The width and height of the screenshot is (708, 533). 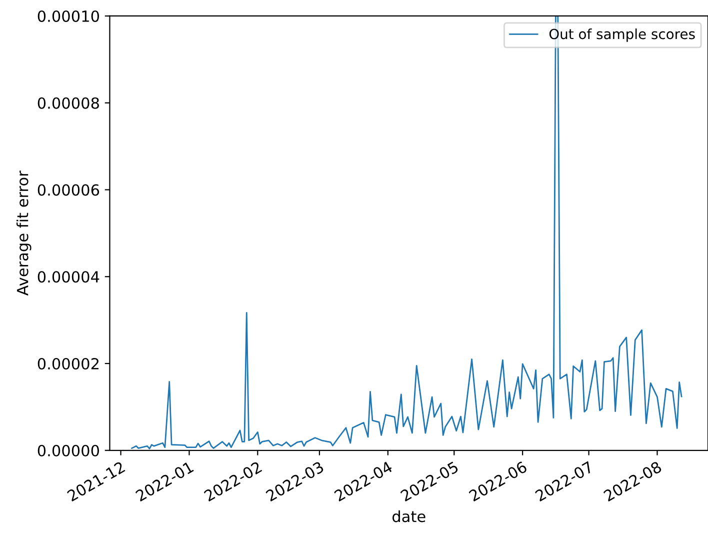 What do you see at coordinates (69, 450) in the screenshot?
I see `y-tick-label: 0.00000` at bounding box center [69, 450].